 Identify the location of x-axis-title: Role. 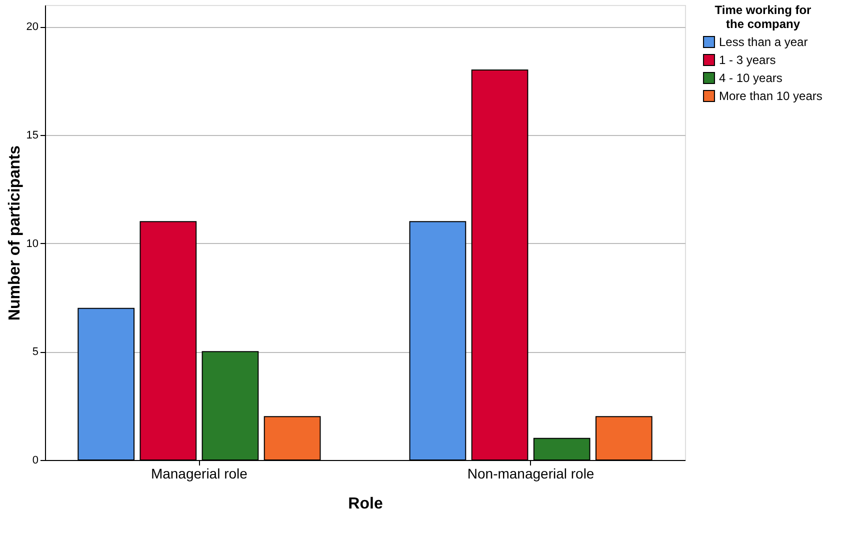
(365, 504).